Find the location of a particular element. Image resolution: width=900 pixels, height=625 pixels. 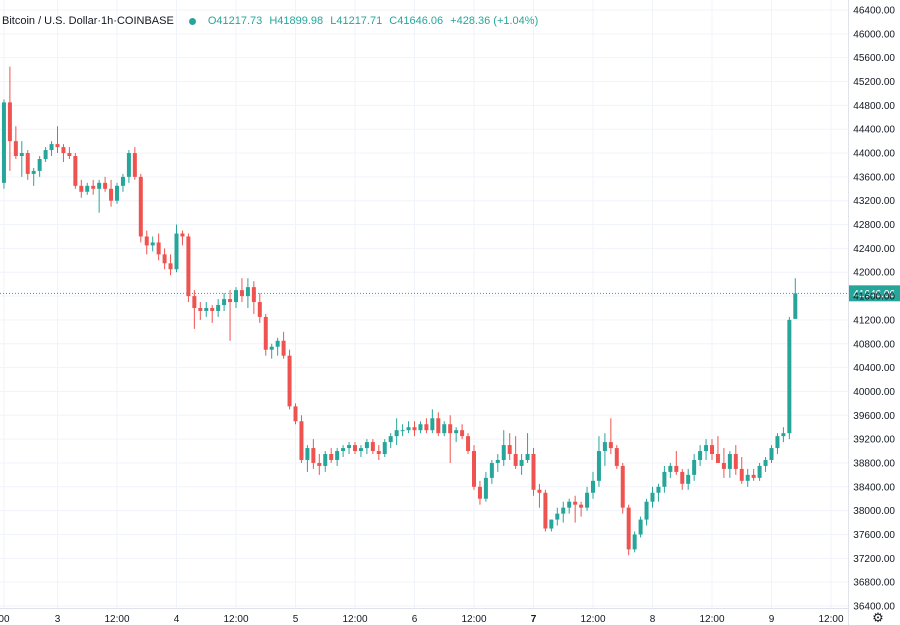

change-value: +428.36 (+1.04%) is located at coordinates (494, 21).